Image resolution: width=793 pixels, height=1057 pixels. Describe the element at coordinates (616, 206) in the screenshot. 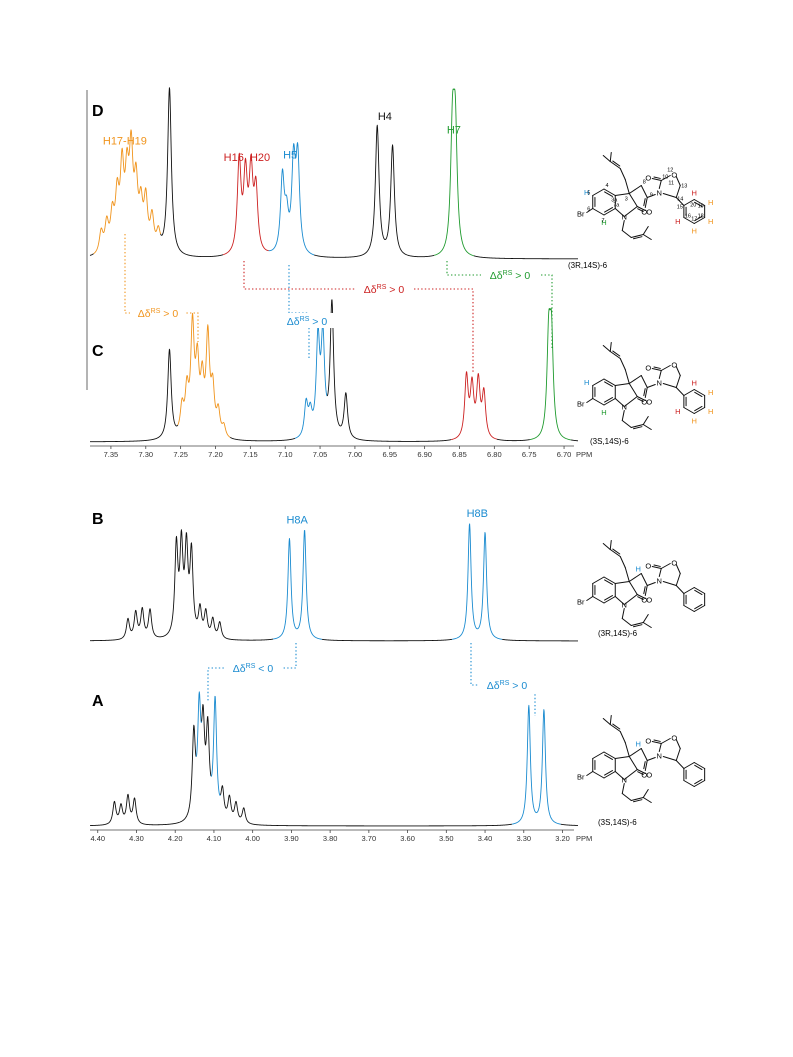

I see `atom-number: 7a` at that location.